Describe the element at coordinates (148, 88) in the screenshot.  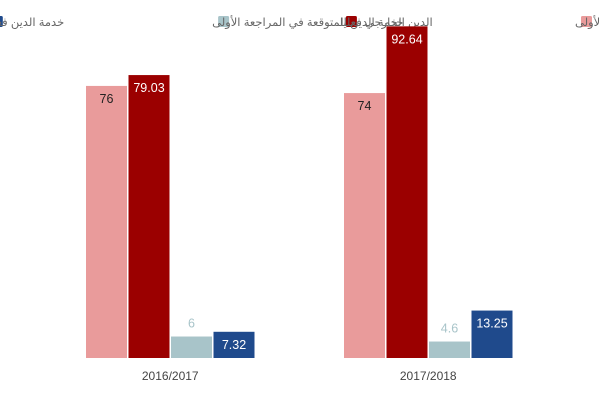
I see `data-label: 79.03` at that location.